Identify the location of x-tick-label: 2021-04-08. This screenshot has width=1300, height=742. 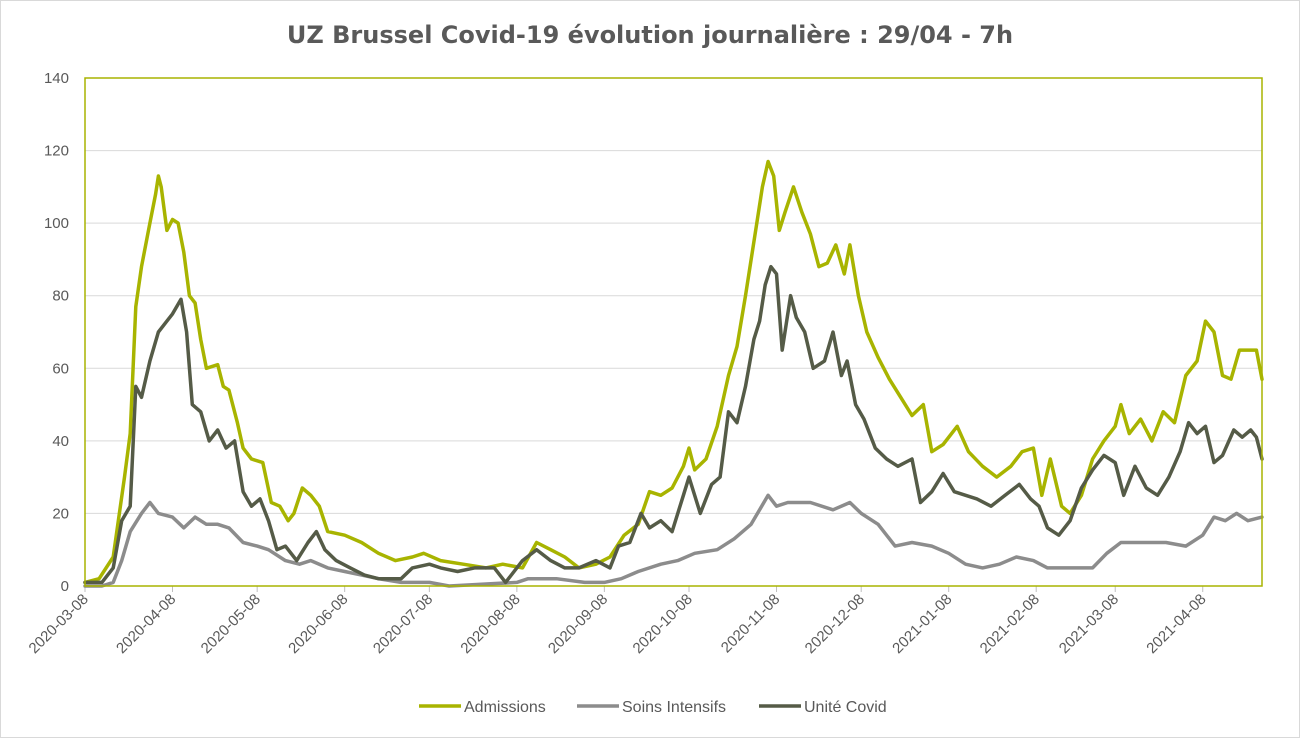
(1176, 624).